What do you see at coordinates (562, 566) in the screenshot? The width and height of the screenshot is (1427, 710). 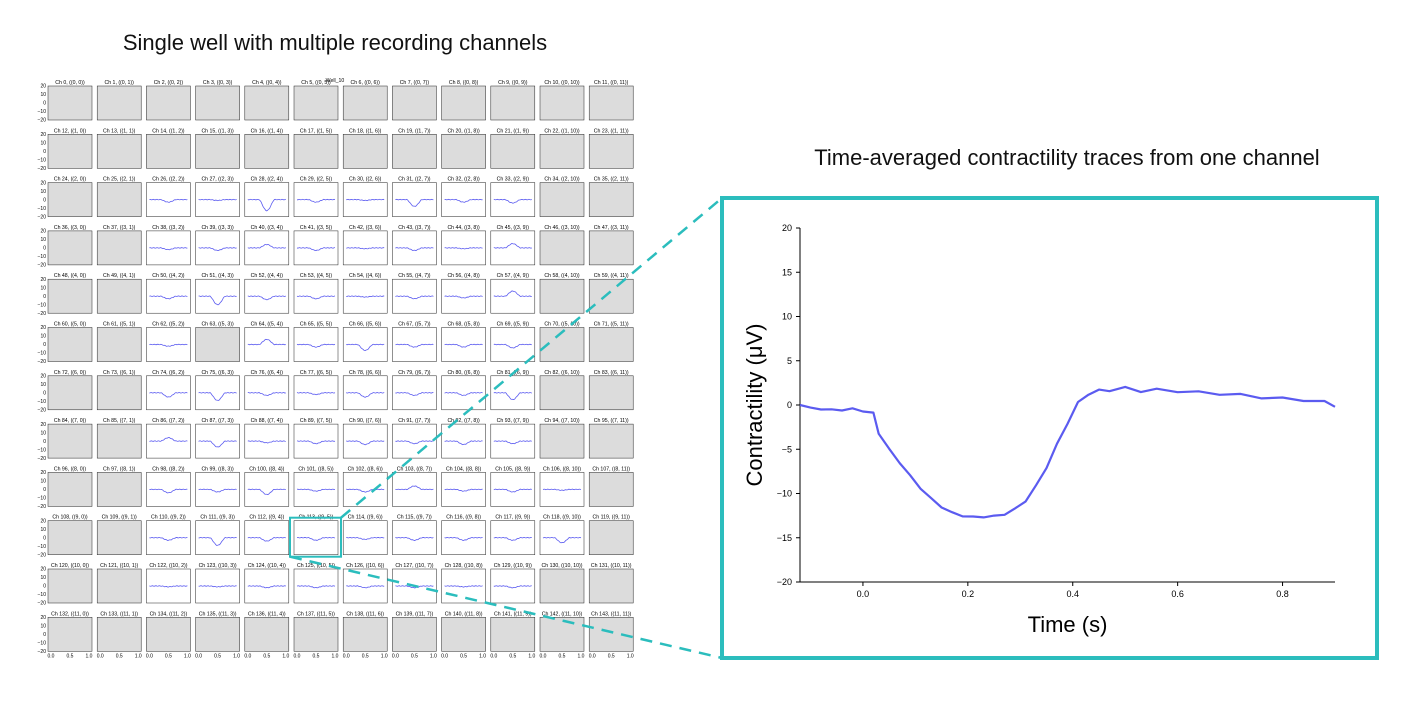 I see `panel-title: Ch 130, ((10, 10))` at bounding box center [562, 566].